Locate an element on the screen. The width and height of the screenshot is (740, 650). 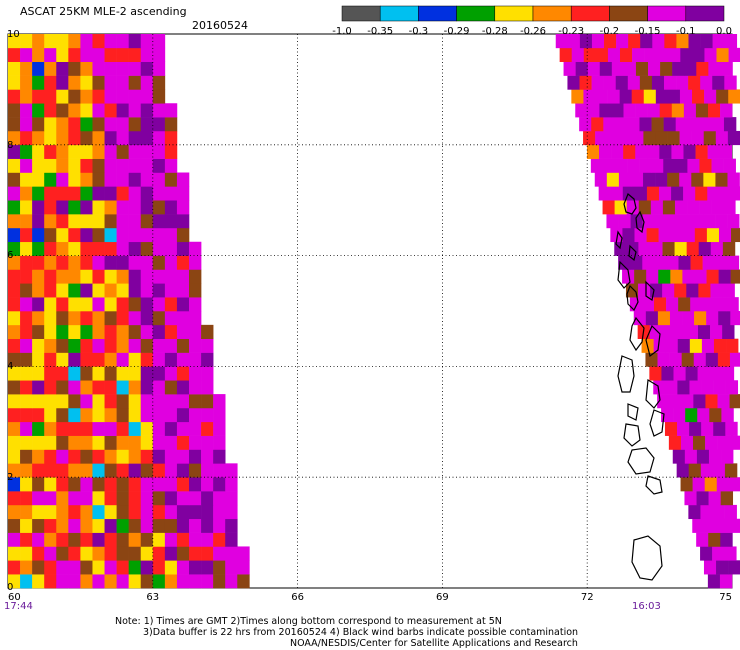
y-tick-labels: 0 2 4 6 8 10 is located at coordinates (13, 311).